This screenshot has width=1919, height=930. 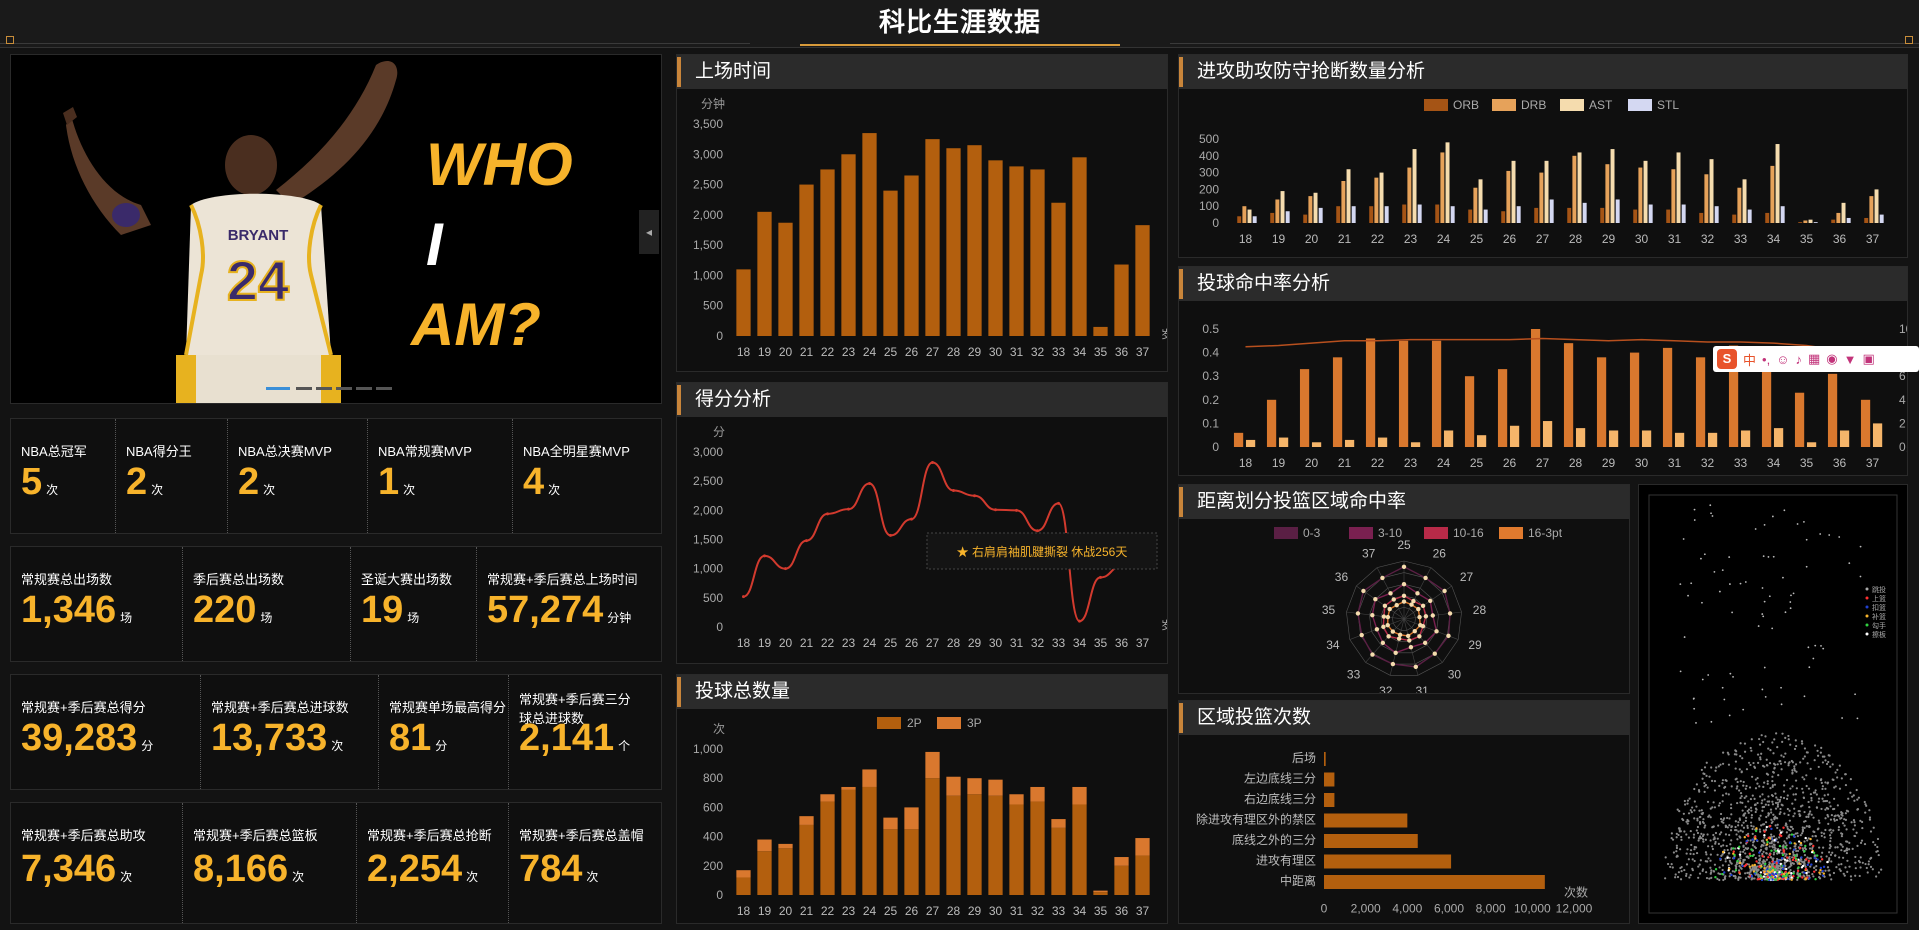 I want to click on radar-point, so click(x=1413, y=601).